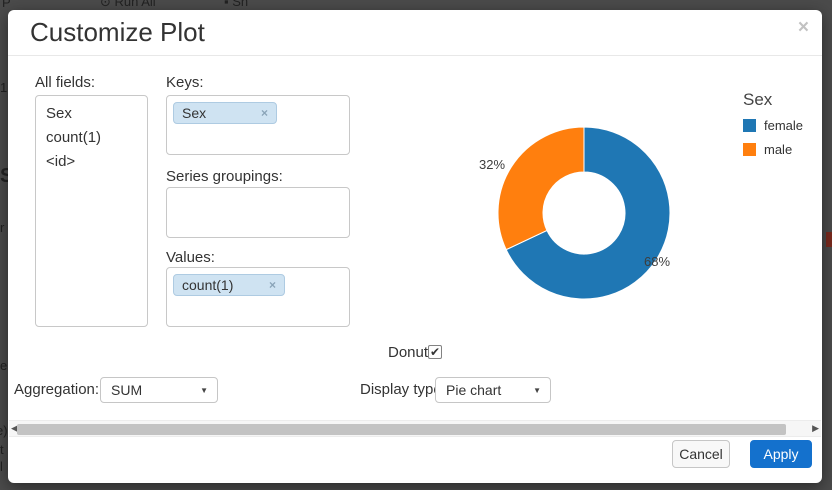  I want to click on aggregation-label: Aggregation:, so click(57, 389).